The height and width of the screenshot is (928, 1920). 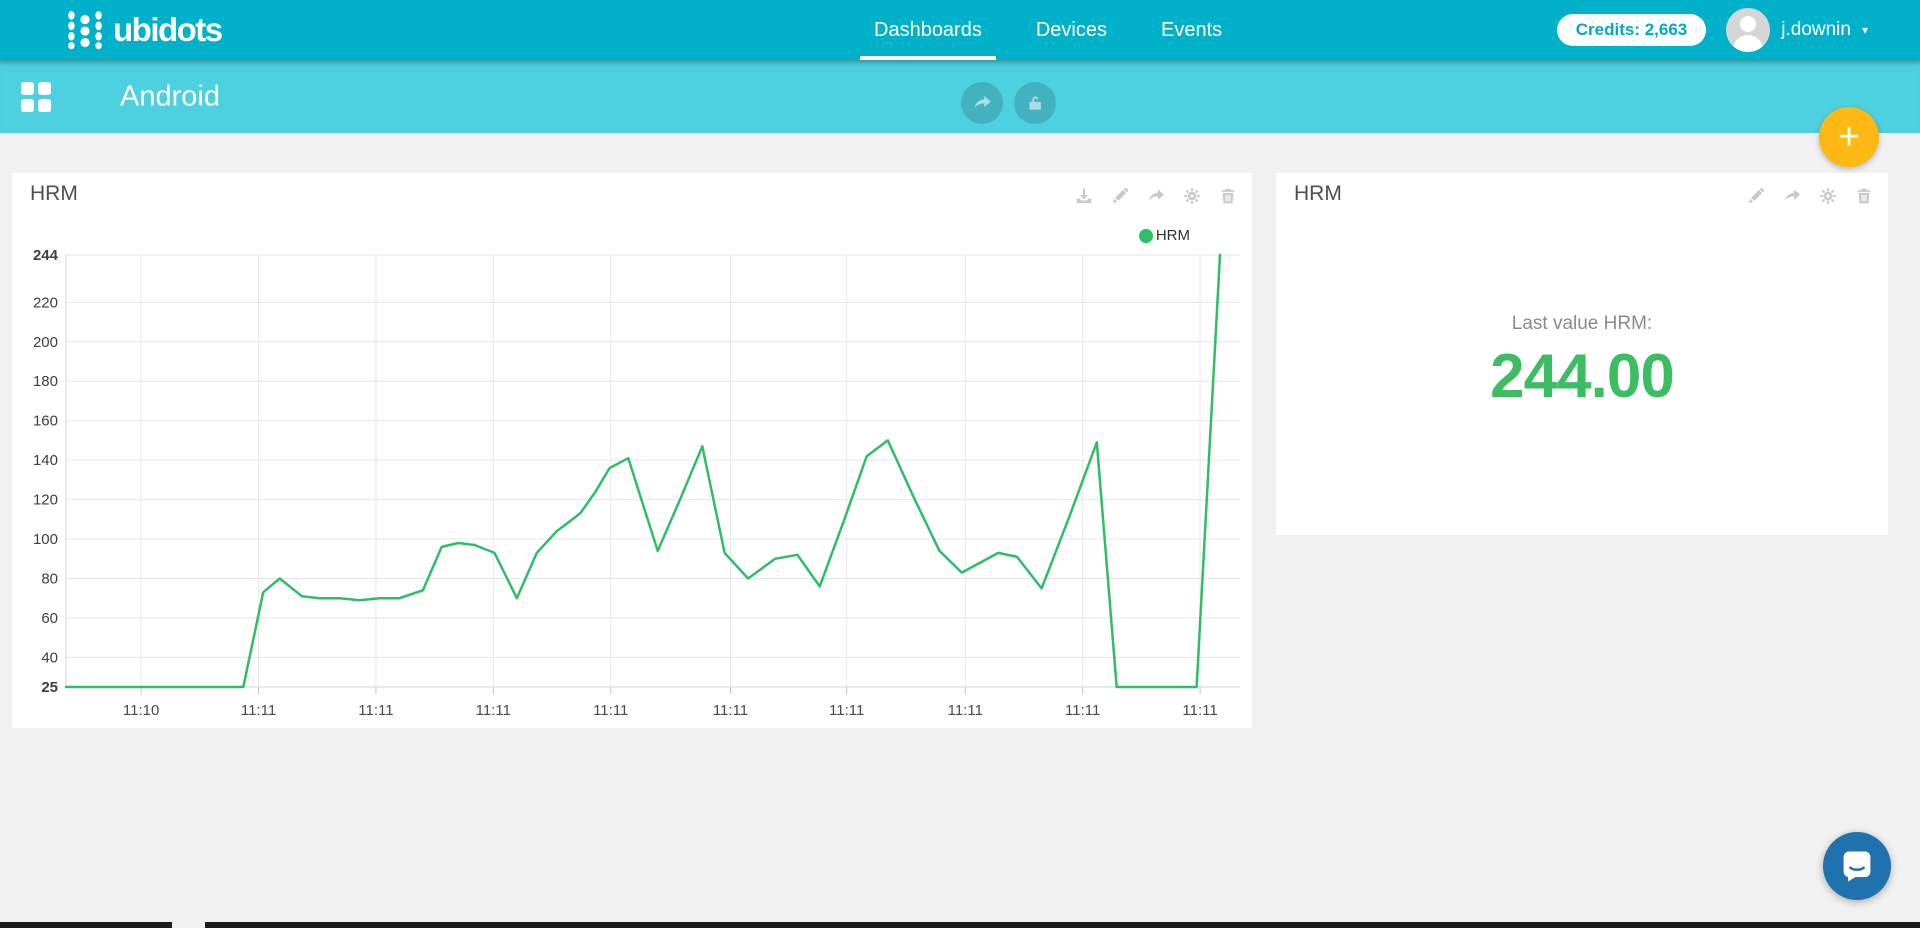 I want to click on svg-text: 200, so click(x=45, y=342).